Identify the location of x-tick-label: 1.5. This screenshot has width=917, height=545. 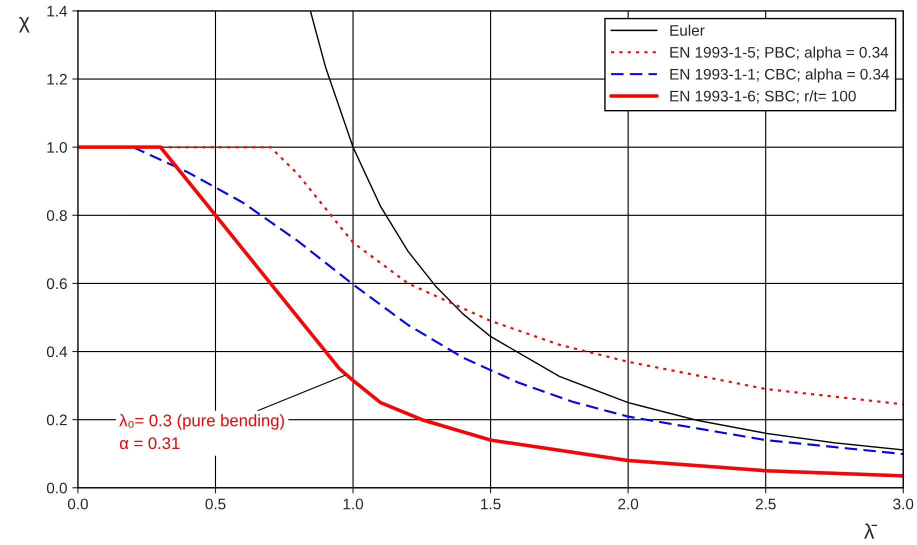
(491, 504).